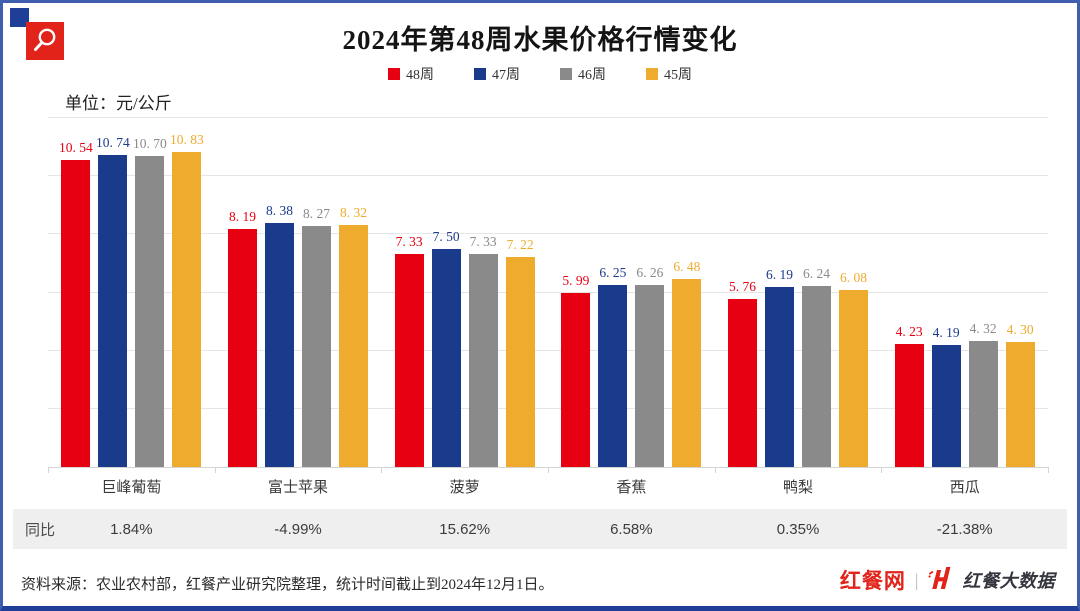 Image resolution: width=1080 pixels, height=611 pixels. Describe the element at coordinates (113, 301) in the screenshot. I see `bar-47周-巨峰葡萄: 10. 74` at that location.